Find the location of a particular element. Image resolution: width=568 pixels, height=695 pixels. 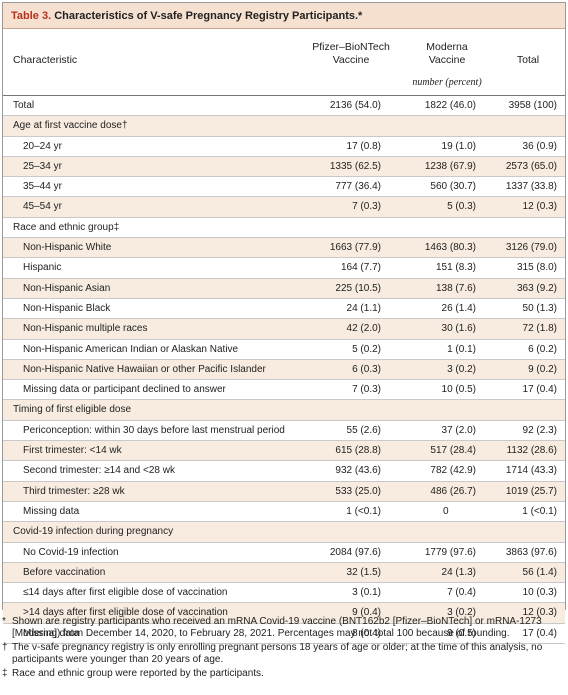

row-label: First trimester: <14 wk is located at coordinates (72, 451).